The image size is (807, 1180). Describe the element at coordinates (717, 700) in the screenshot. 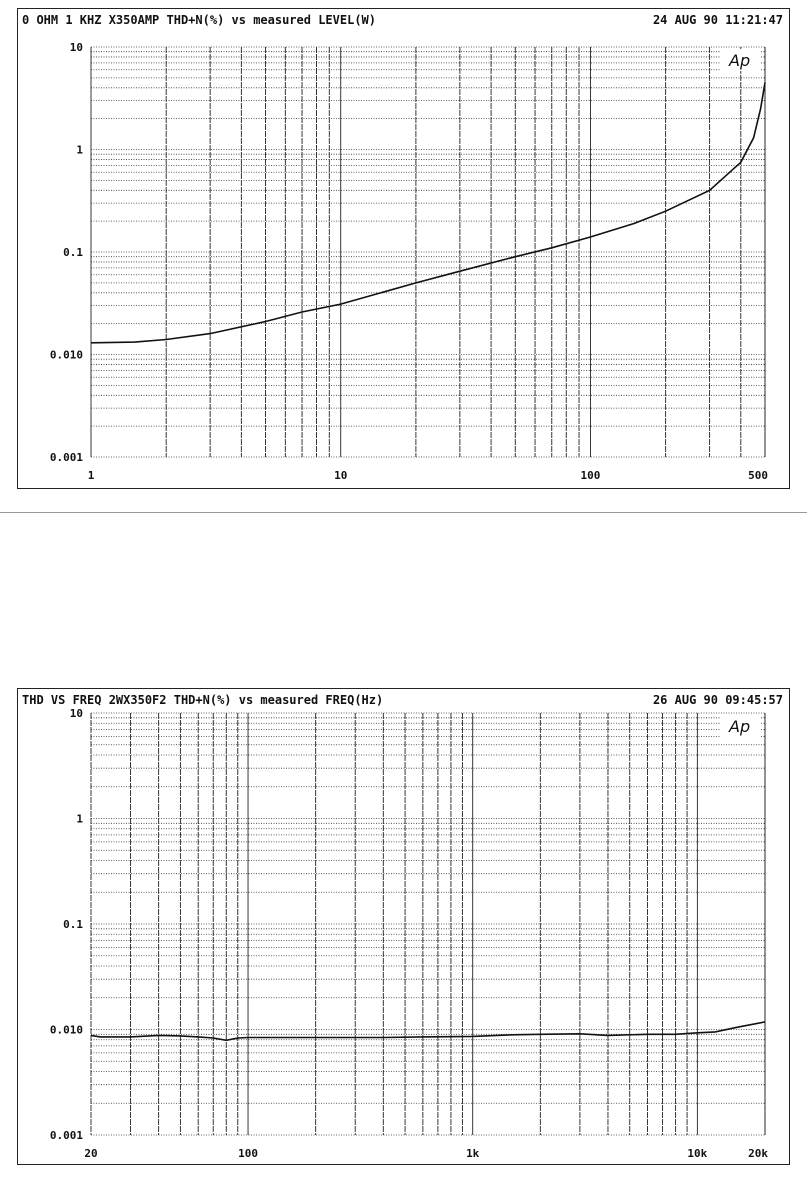

I see `chart-timestamp: 26 AUG 90 09:45:57` at that location.